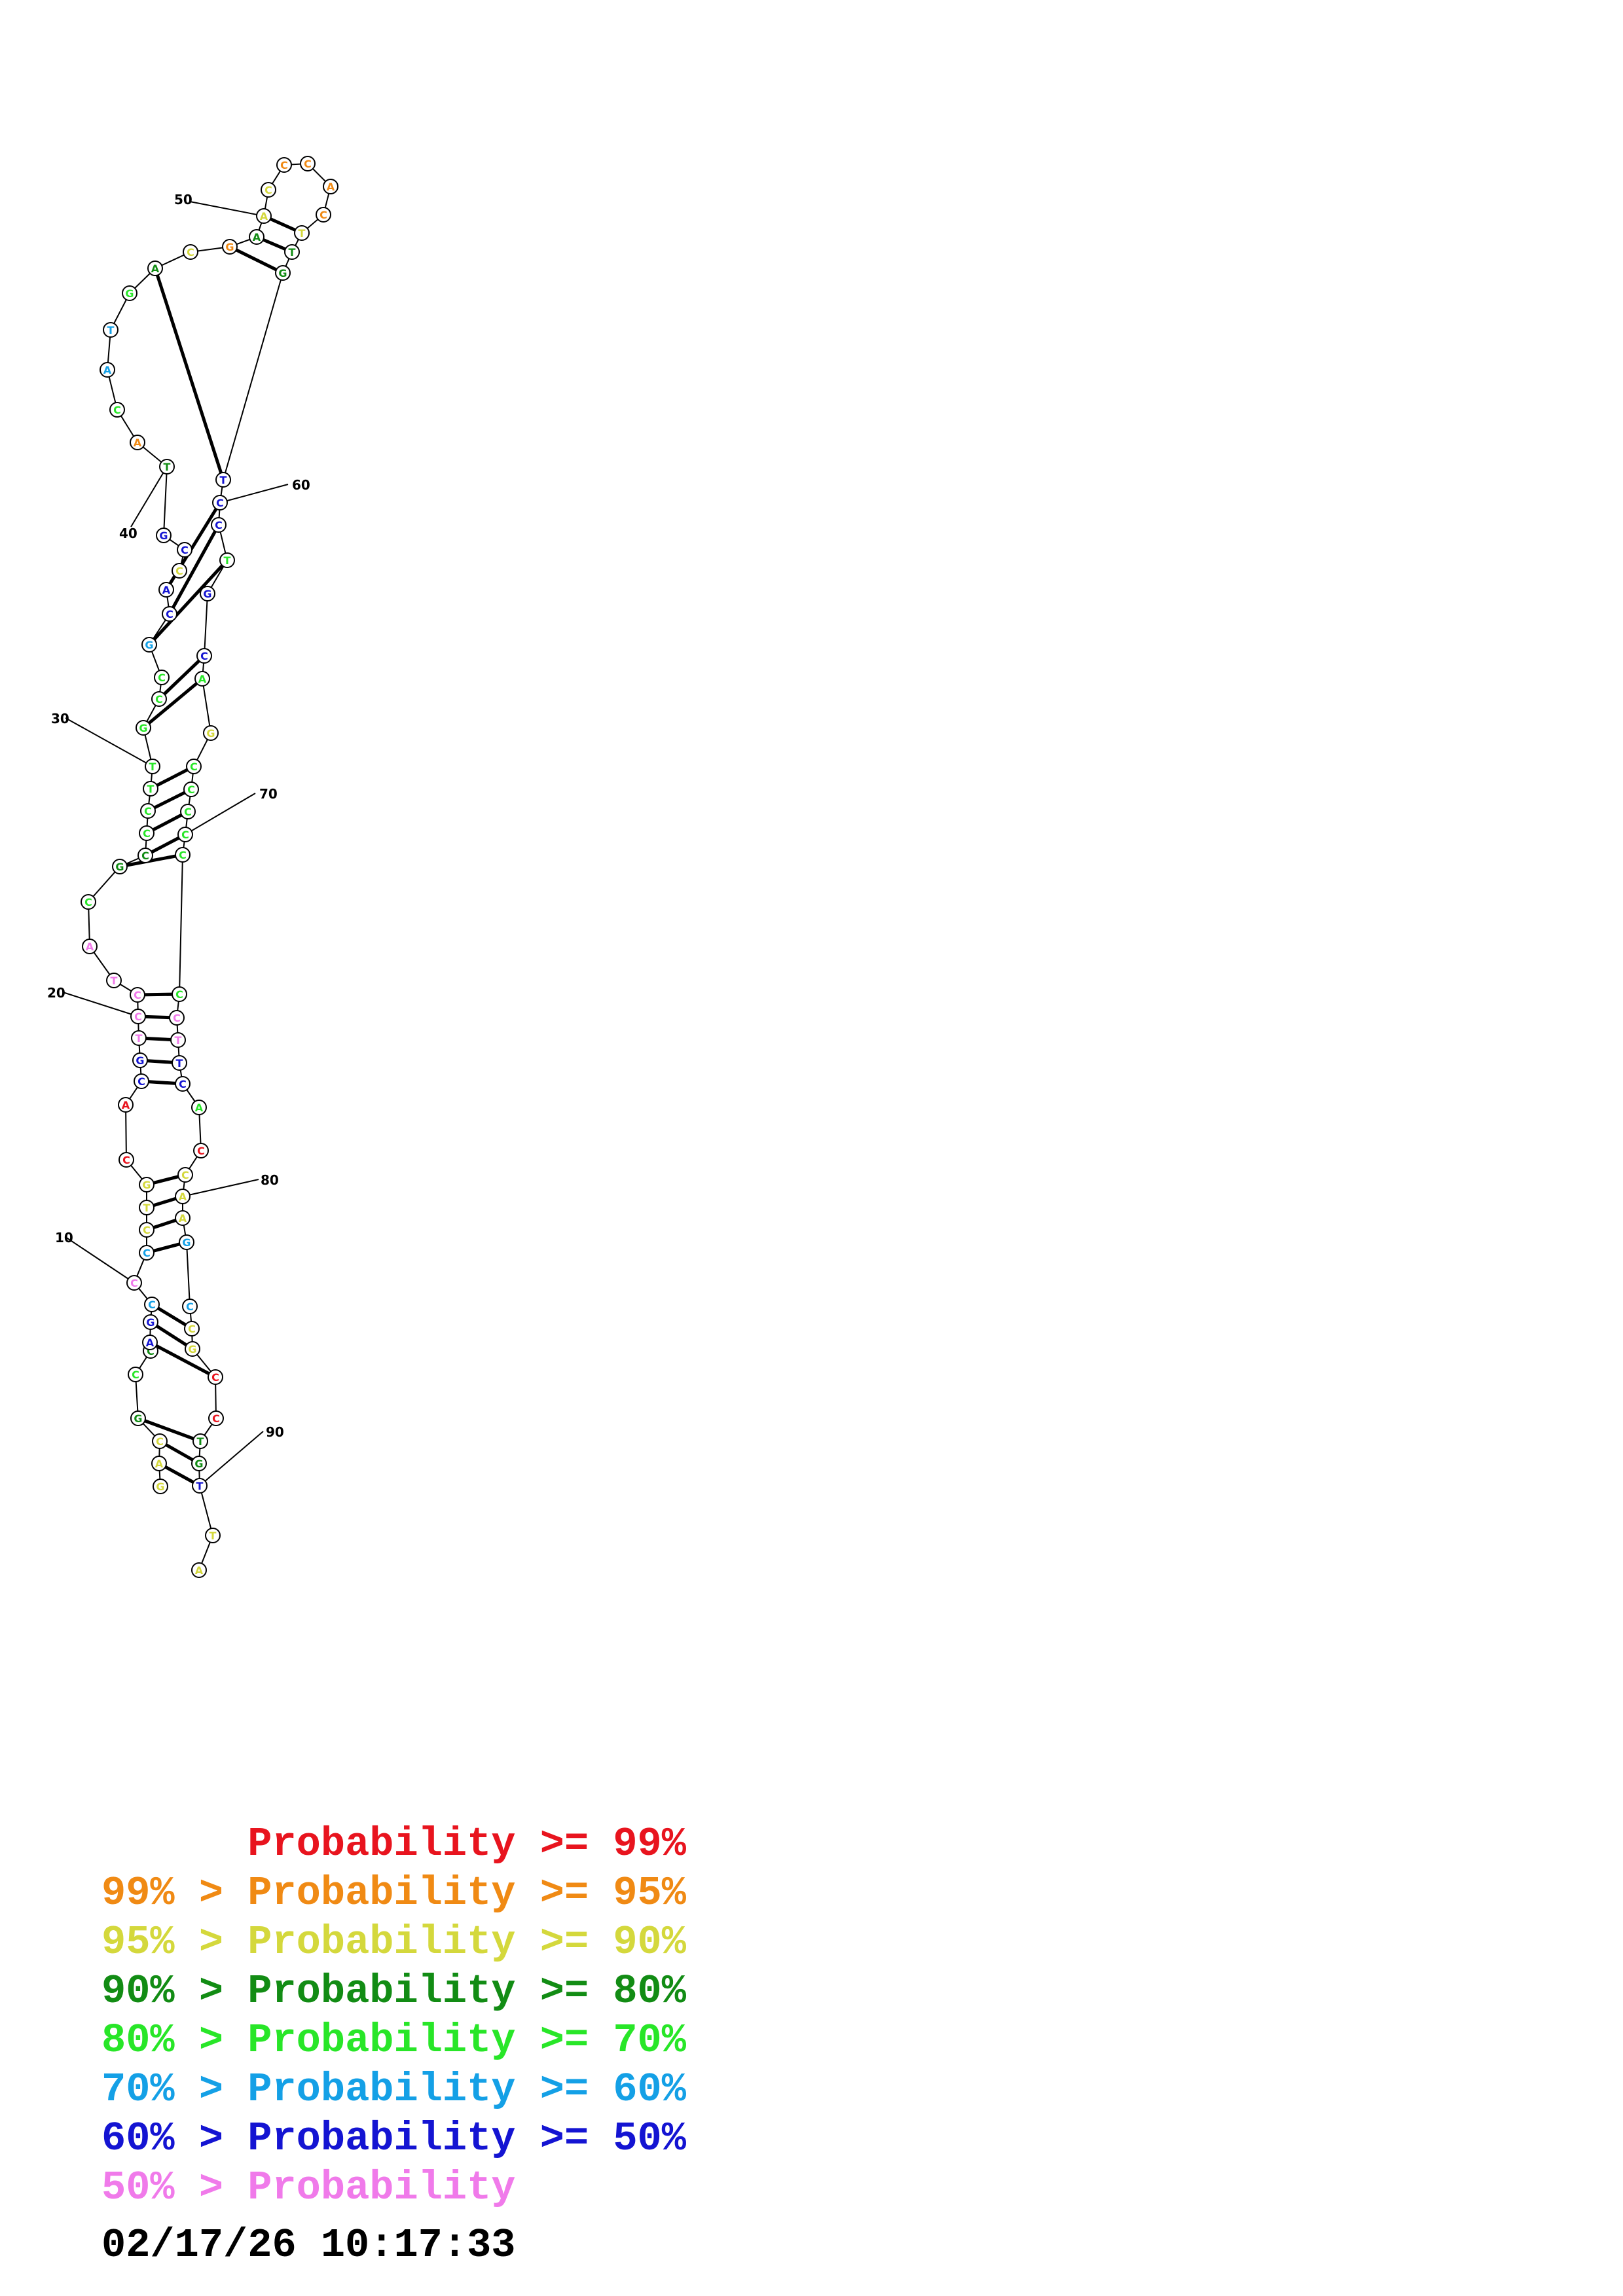 Image resolution: width=1623 pixels, height=2296 pixels. I want to click on legend-prefix: 95% >, so click(174, 1942).